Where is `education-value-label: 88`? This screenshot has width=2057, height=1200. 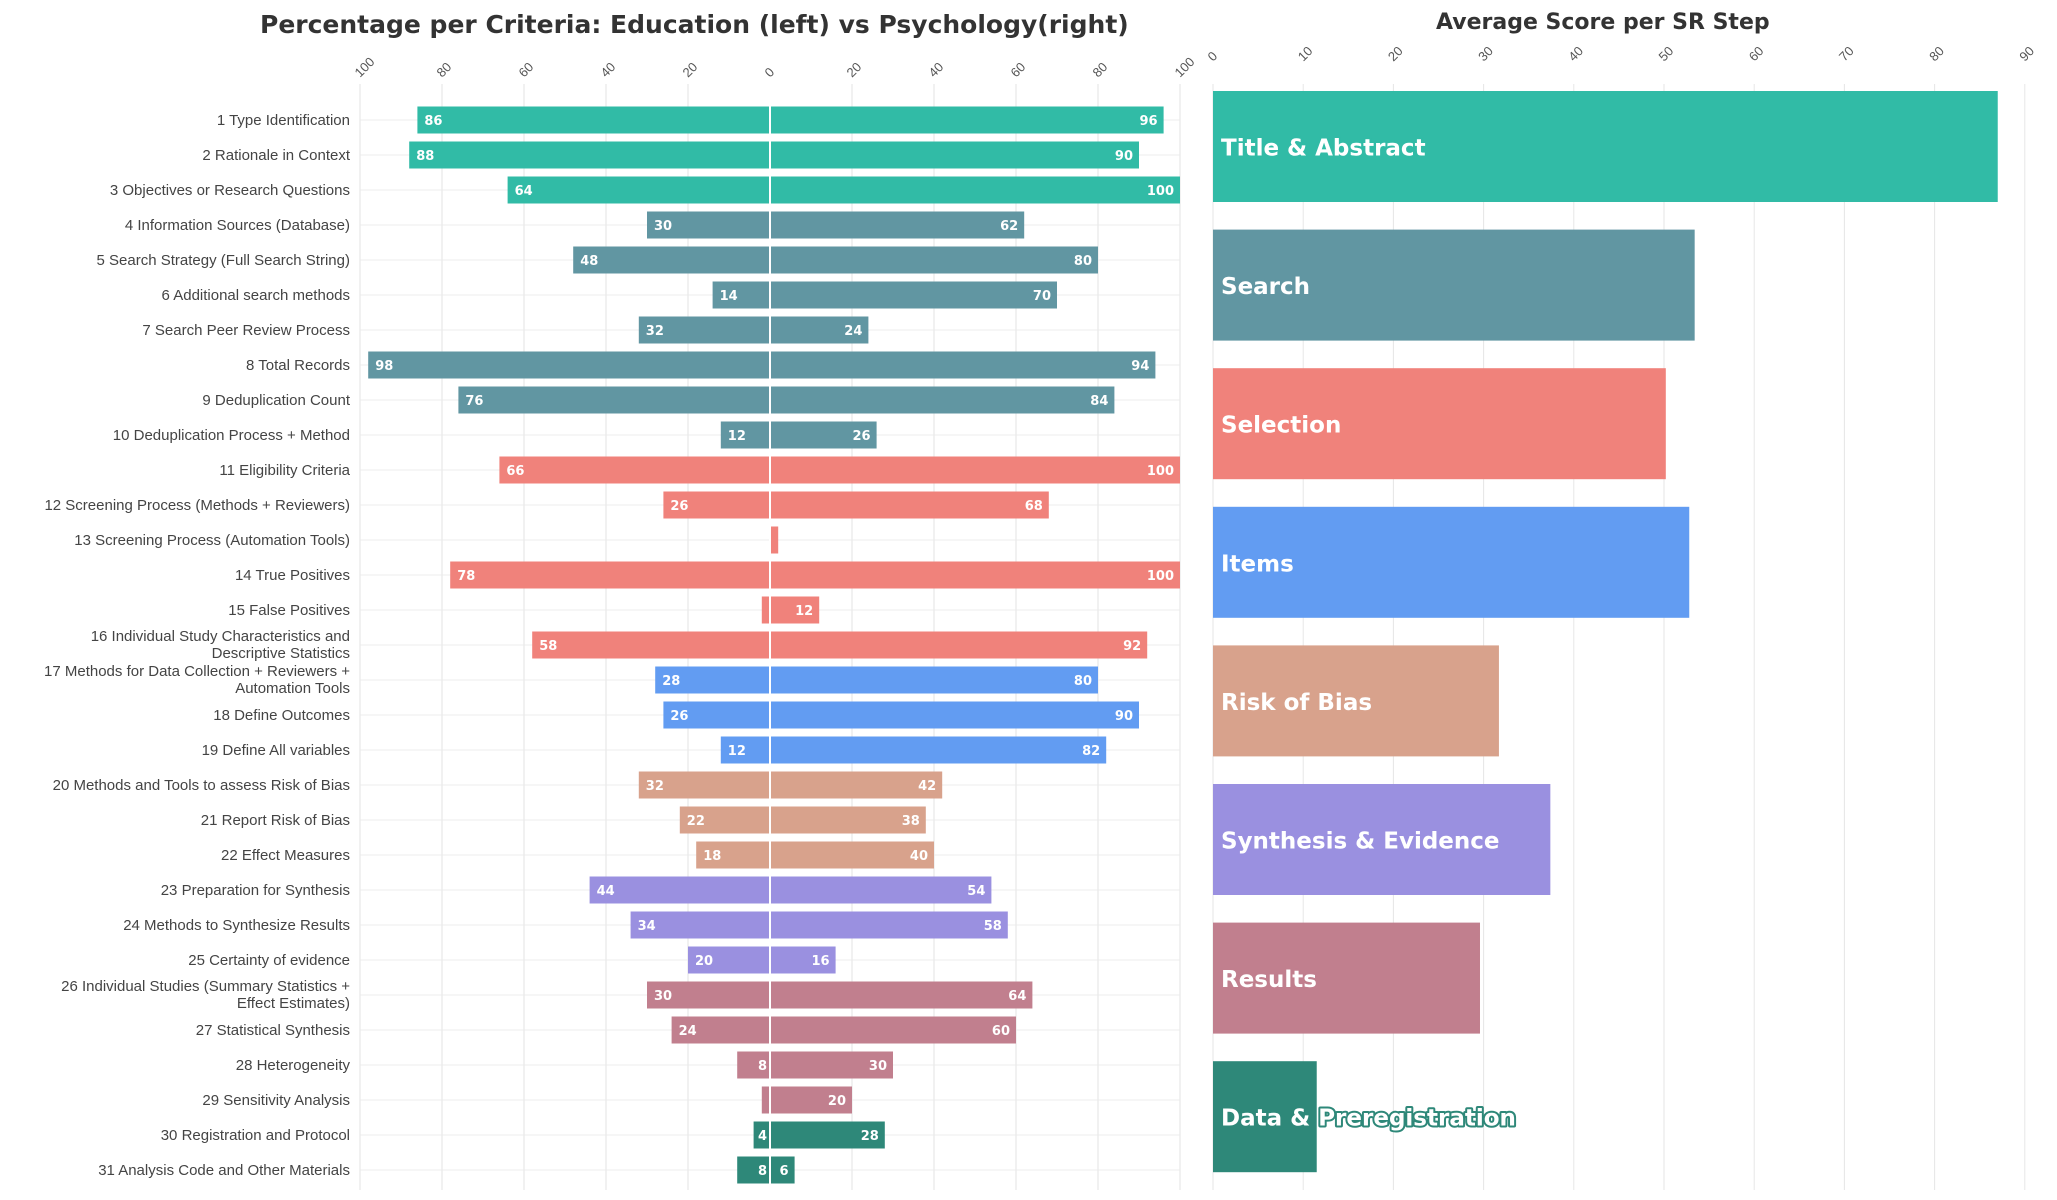 education-value-label: 88 is located at coordinates (425, 156).